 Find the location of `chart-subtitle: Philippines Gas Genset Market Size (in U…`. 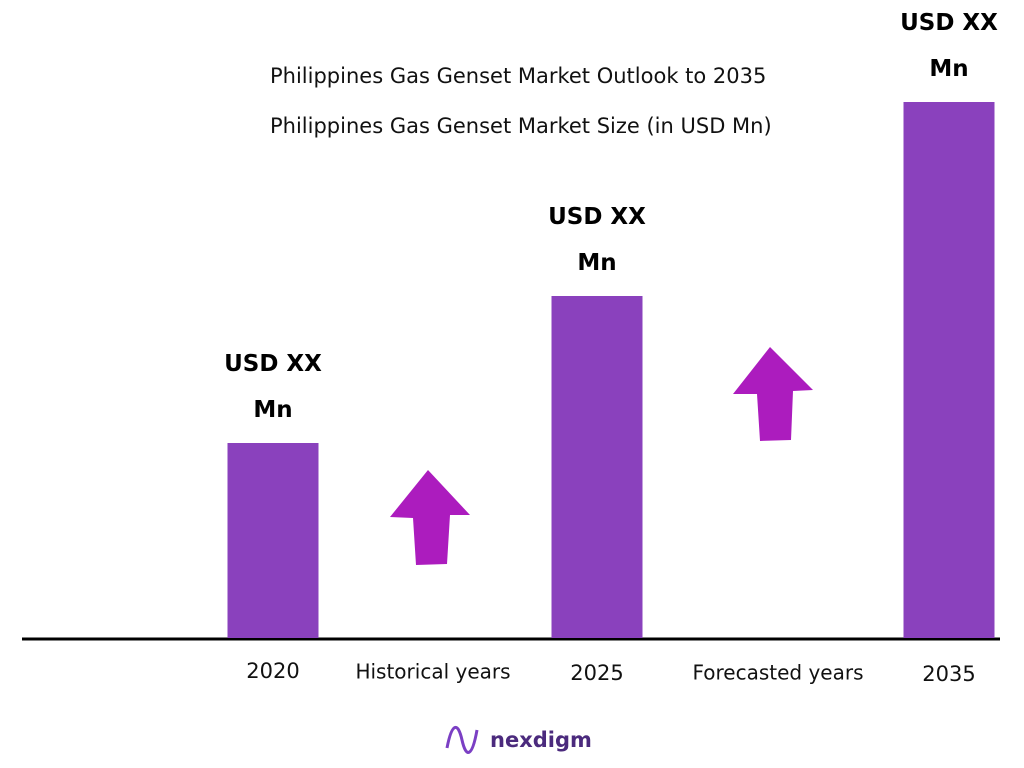

chart-subtitle: Philippines Gas Genset Market Size (in U… is located at coordinates (521, 126).